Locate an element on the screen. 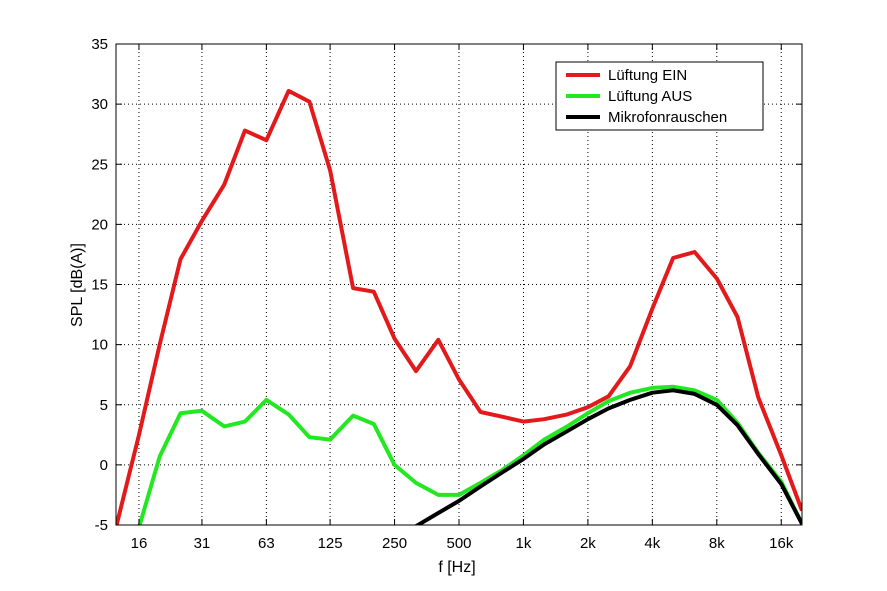 The image size is (887, 591). y-tick-label: 20 is located at coordinates (99, 224).